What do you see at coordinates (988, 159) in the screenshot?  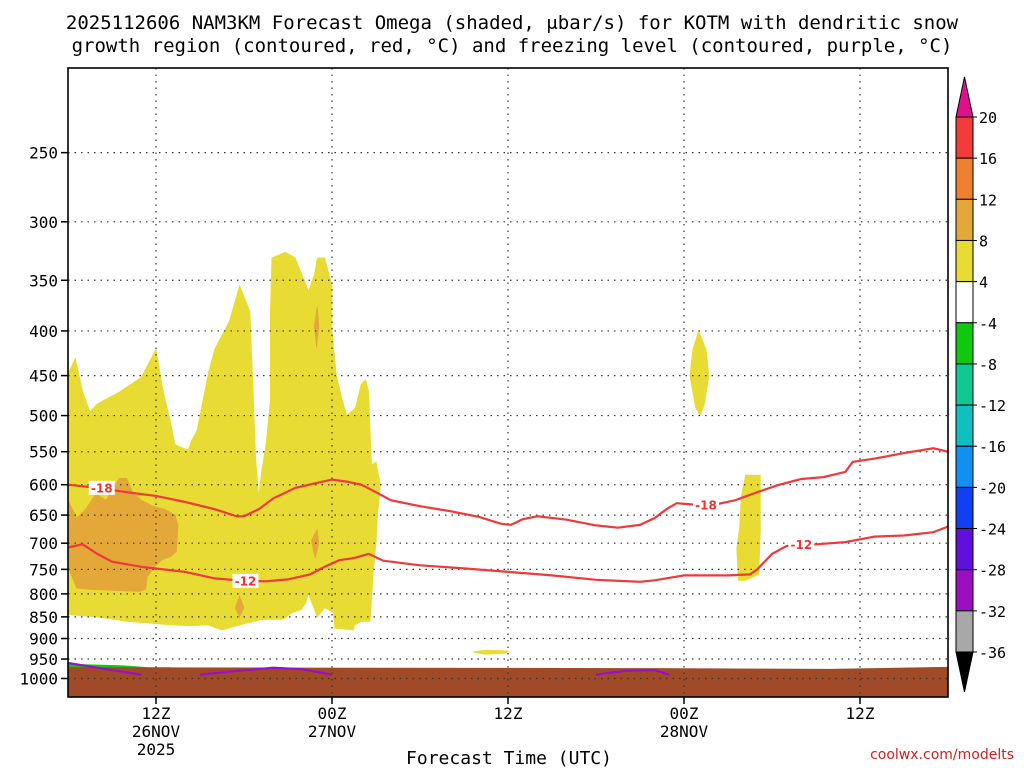 I see `colorbar-label-1: 16` at bounding box center [988, 159].